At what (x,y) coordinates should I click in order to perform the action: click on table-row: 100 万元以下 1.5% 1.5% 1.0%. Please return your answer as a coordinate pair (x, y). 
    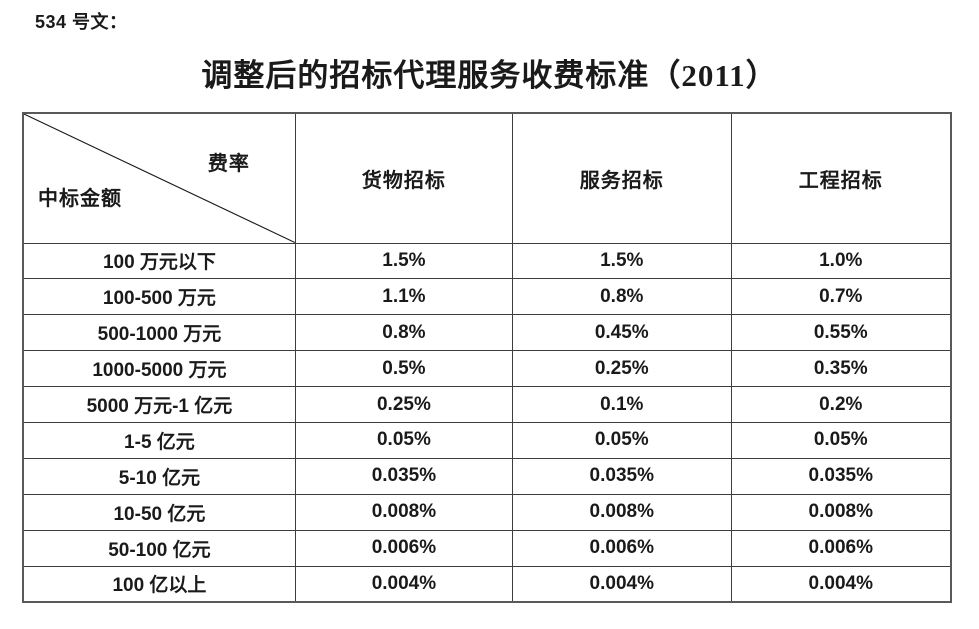
    Looking at the image, I should click on (487, 261).